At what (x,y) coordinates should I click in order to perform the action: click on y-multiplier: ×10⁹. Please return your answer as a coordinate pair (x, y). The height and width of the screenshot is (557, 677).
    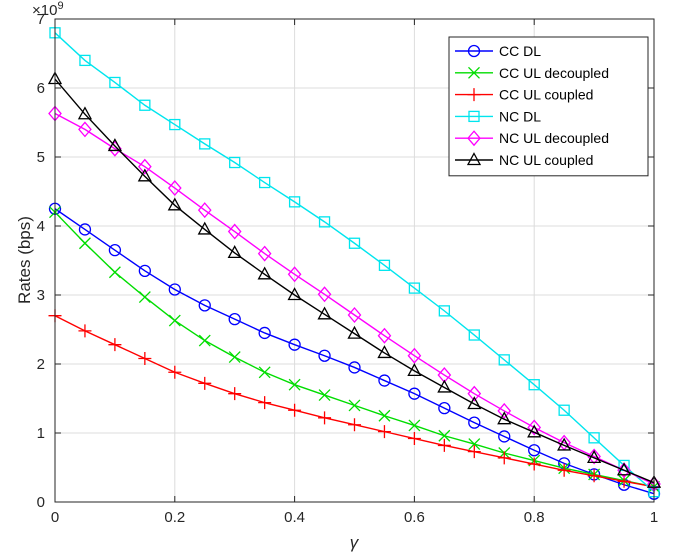
    Looking at the image, I should click on (48, 9).